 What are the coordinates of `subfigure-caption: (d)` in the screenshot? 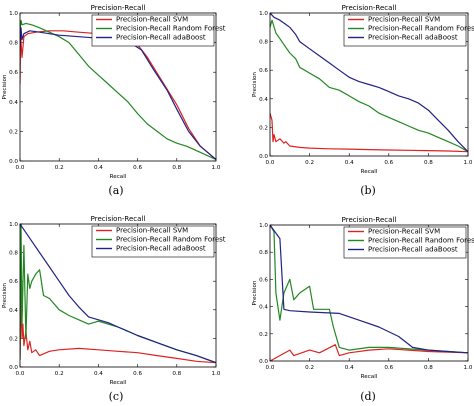 It's located at (368, 396).